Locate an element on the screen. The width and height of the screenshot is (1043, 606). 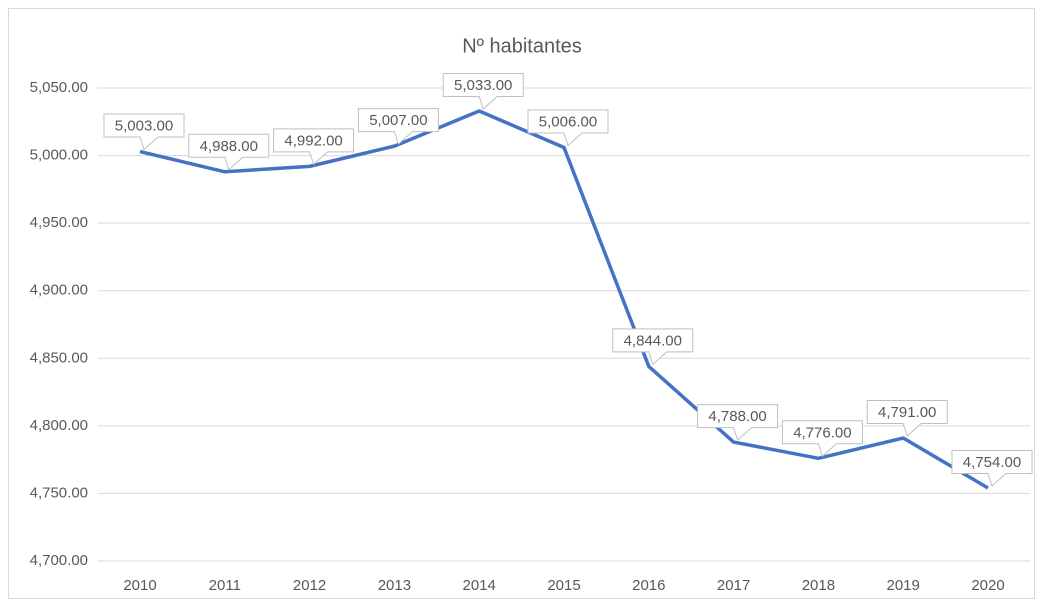
x-tick-label: 2020 is located at coordinates (987, 585).